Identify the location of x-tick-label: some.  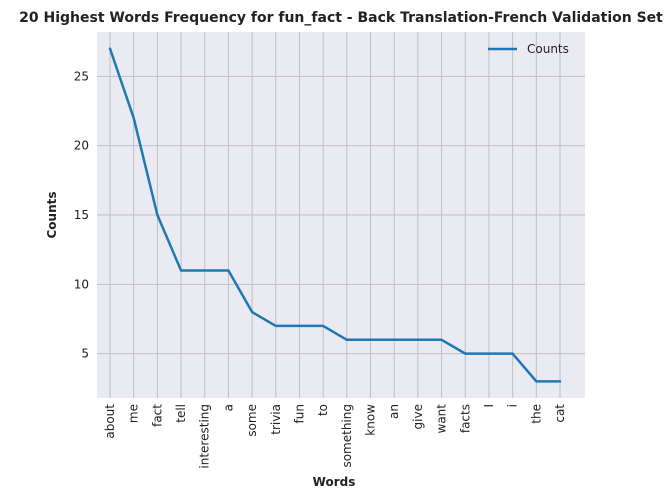
(252, 420).